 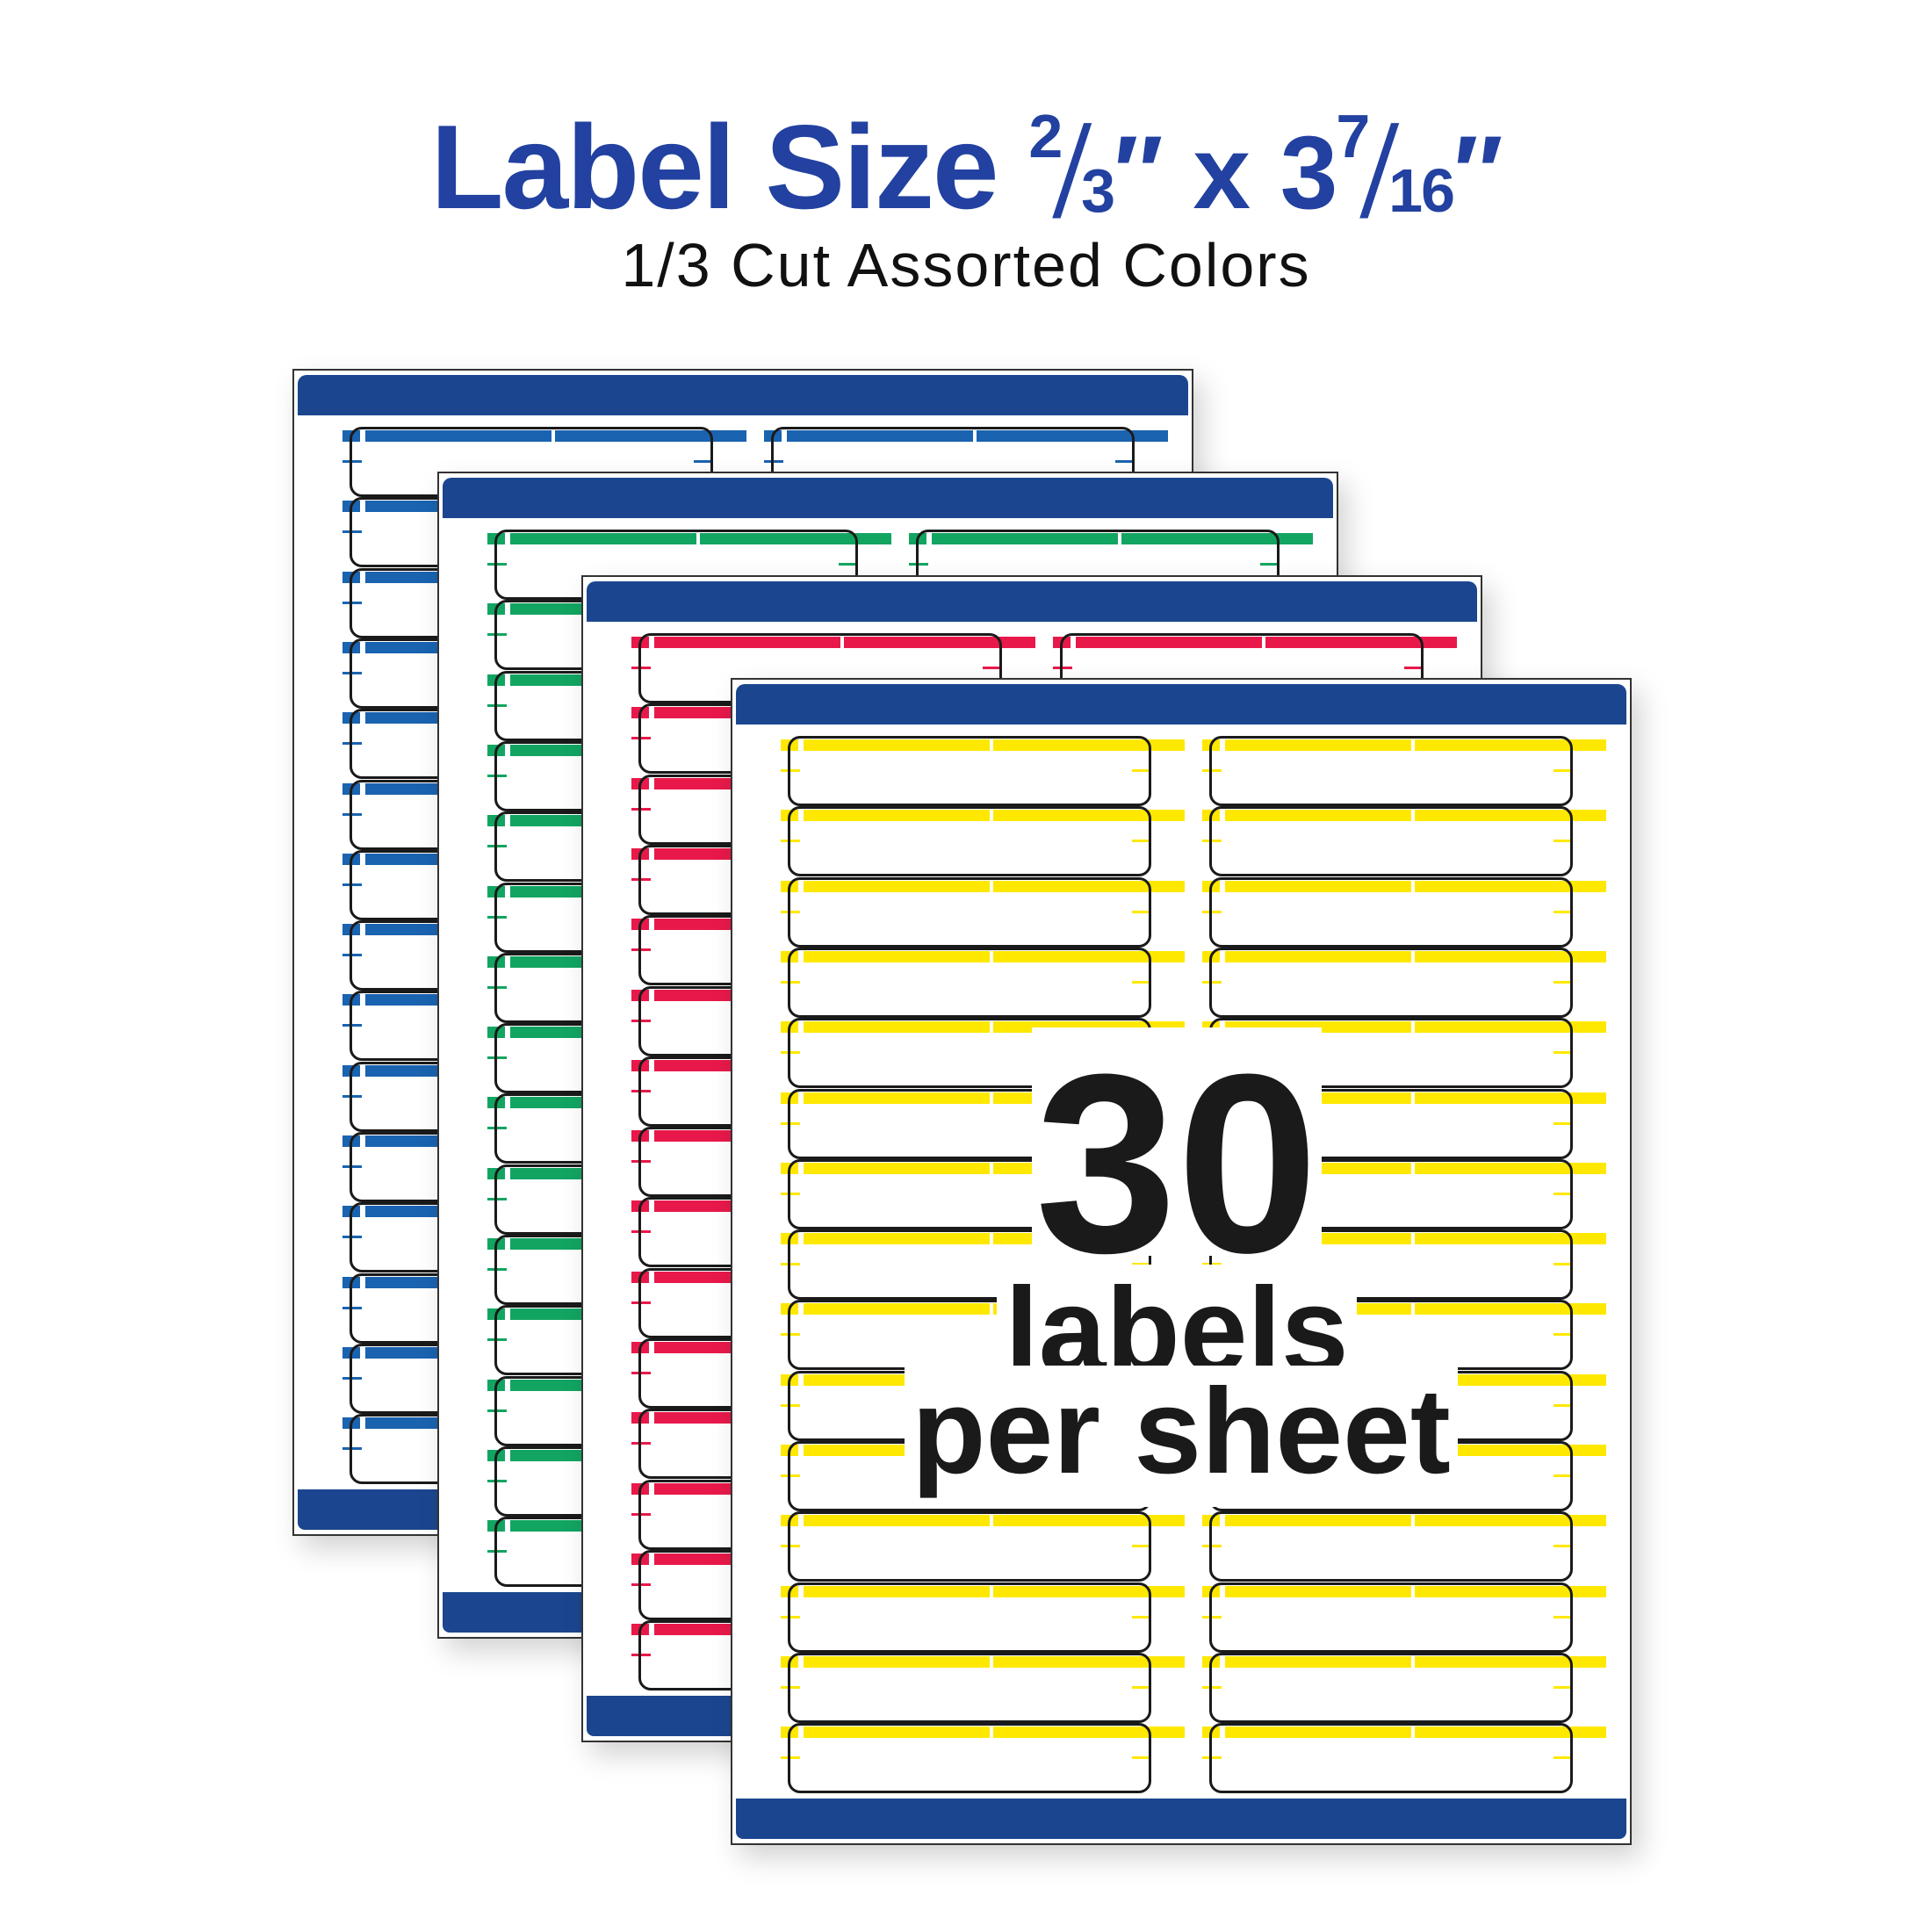 What do you see at coordinates (1181, 1436) in the screenshot?
I see `per-sheet-text: per sheet` at bounding box center [1181, 1436].